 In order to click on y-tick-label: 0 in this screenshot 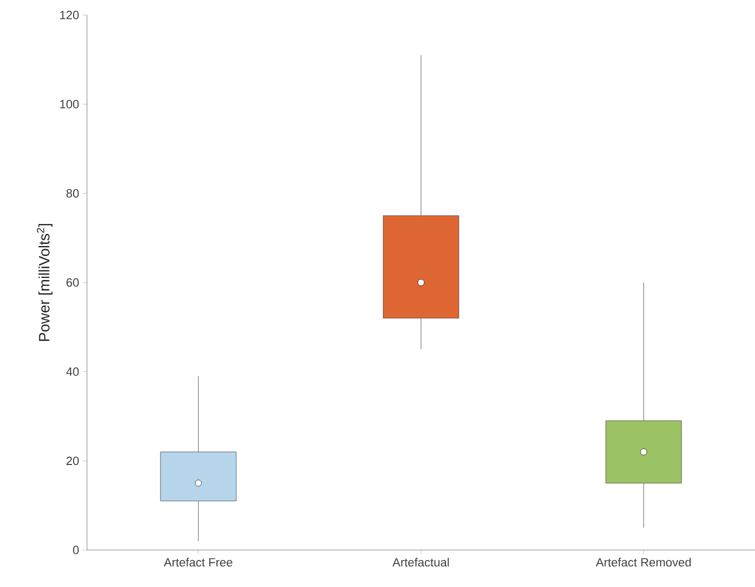, I will do `click(76, 550)`.